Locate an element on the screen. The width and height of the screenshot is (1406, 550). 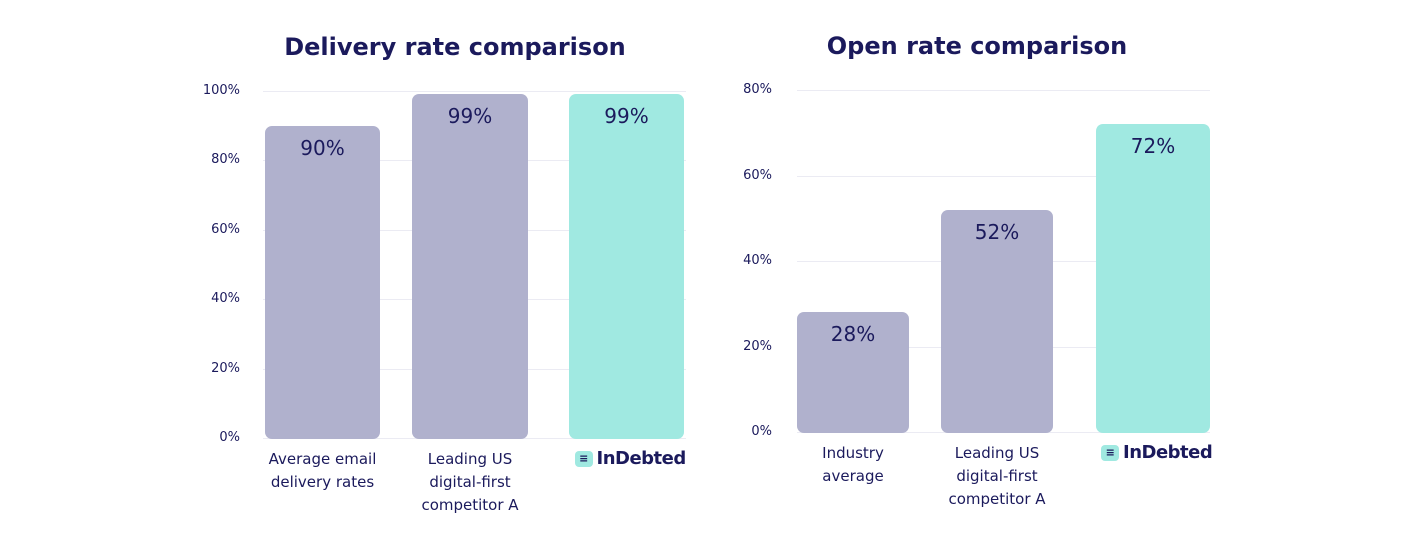
chart-title: Delivery rate comparison is located at coordinates (455, 47).